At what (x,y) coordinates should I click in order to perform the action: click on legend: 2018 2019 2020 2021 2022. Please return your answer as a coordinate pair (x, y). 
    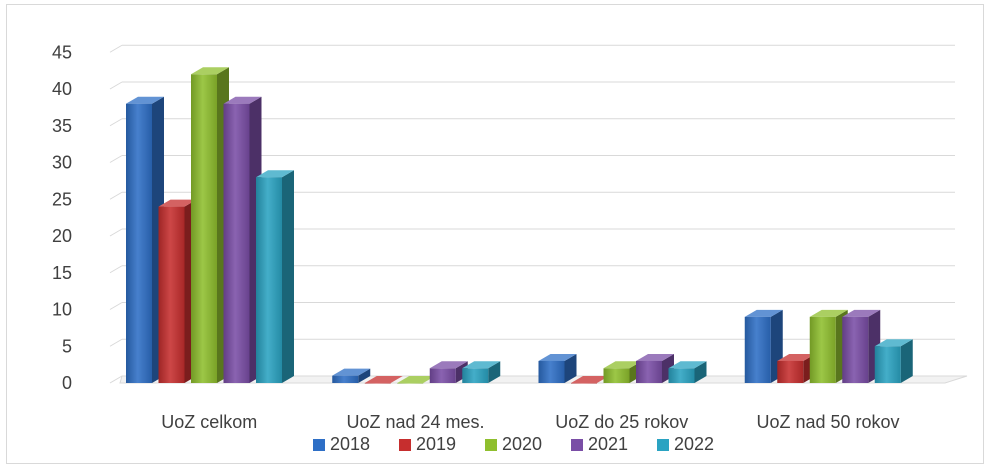
    Looking at the image, I should click on (513, 444).